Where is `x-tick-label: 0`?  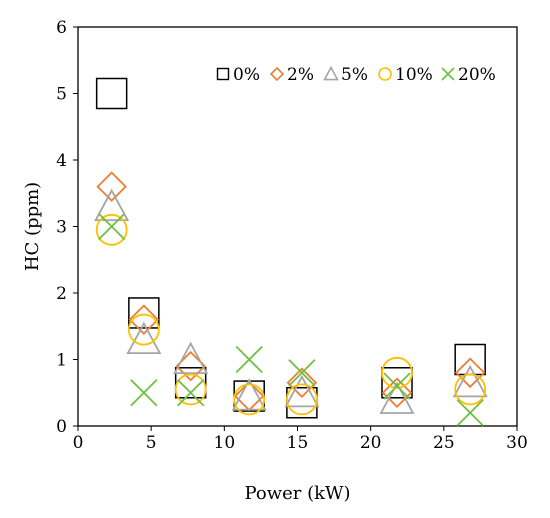 x-tick-label: 0 is located at coordinates (78, 443).